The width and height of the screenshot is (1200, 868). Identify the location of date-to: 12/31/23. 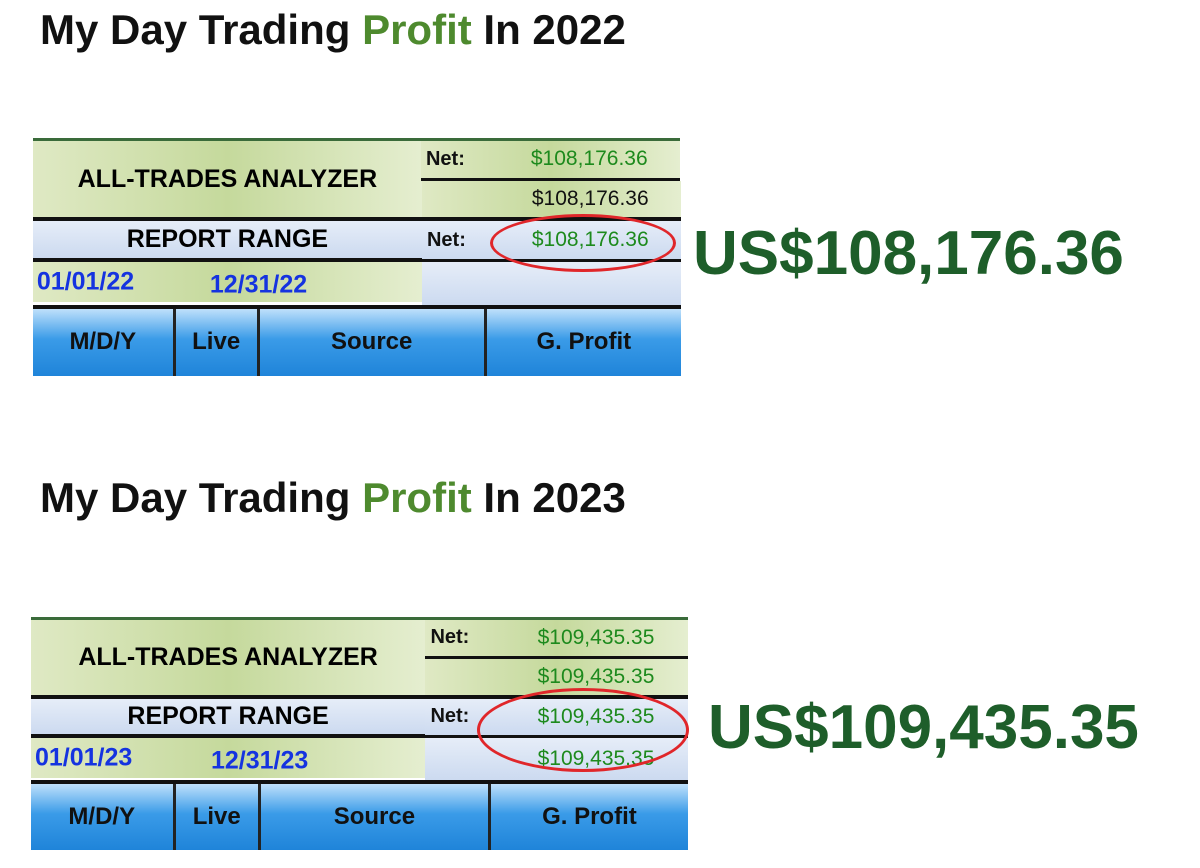
(259, 760).